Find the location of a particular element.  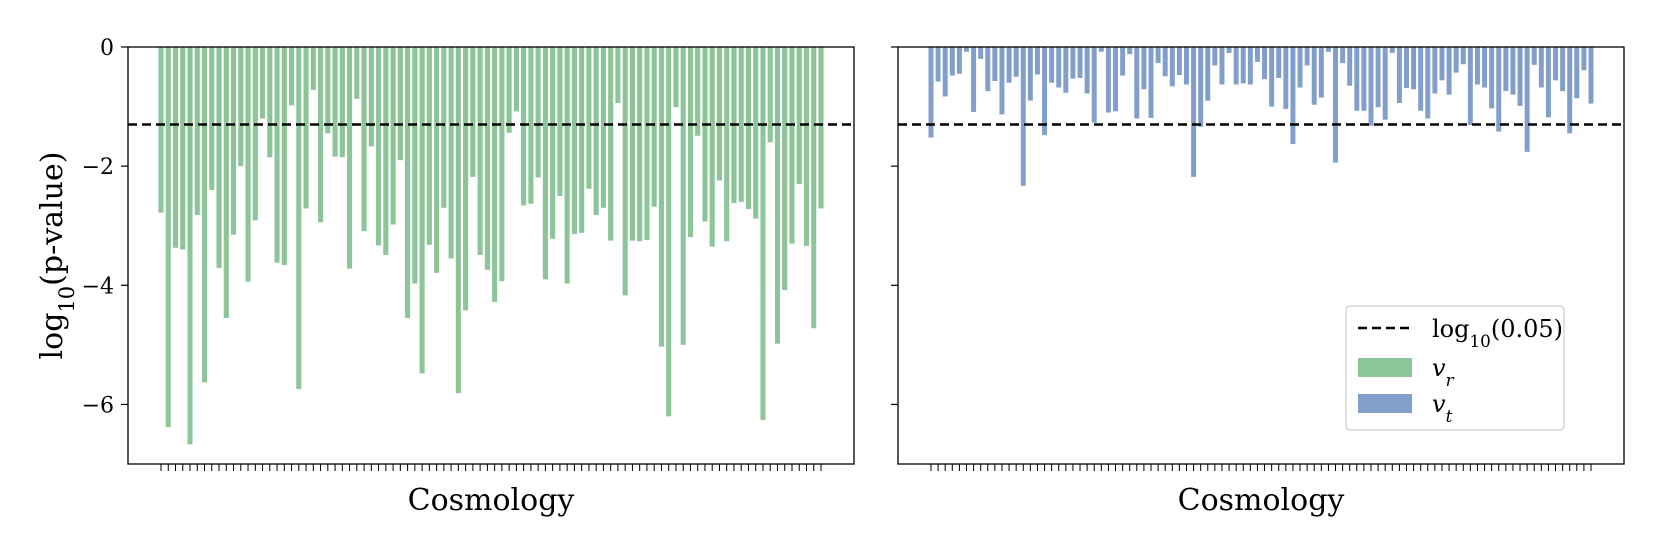

y-tick-label: −2 is located at coordinates (98, 167).